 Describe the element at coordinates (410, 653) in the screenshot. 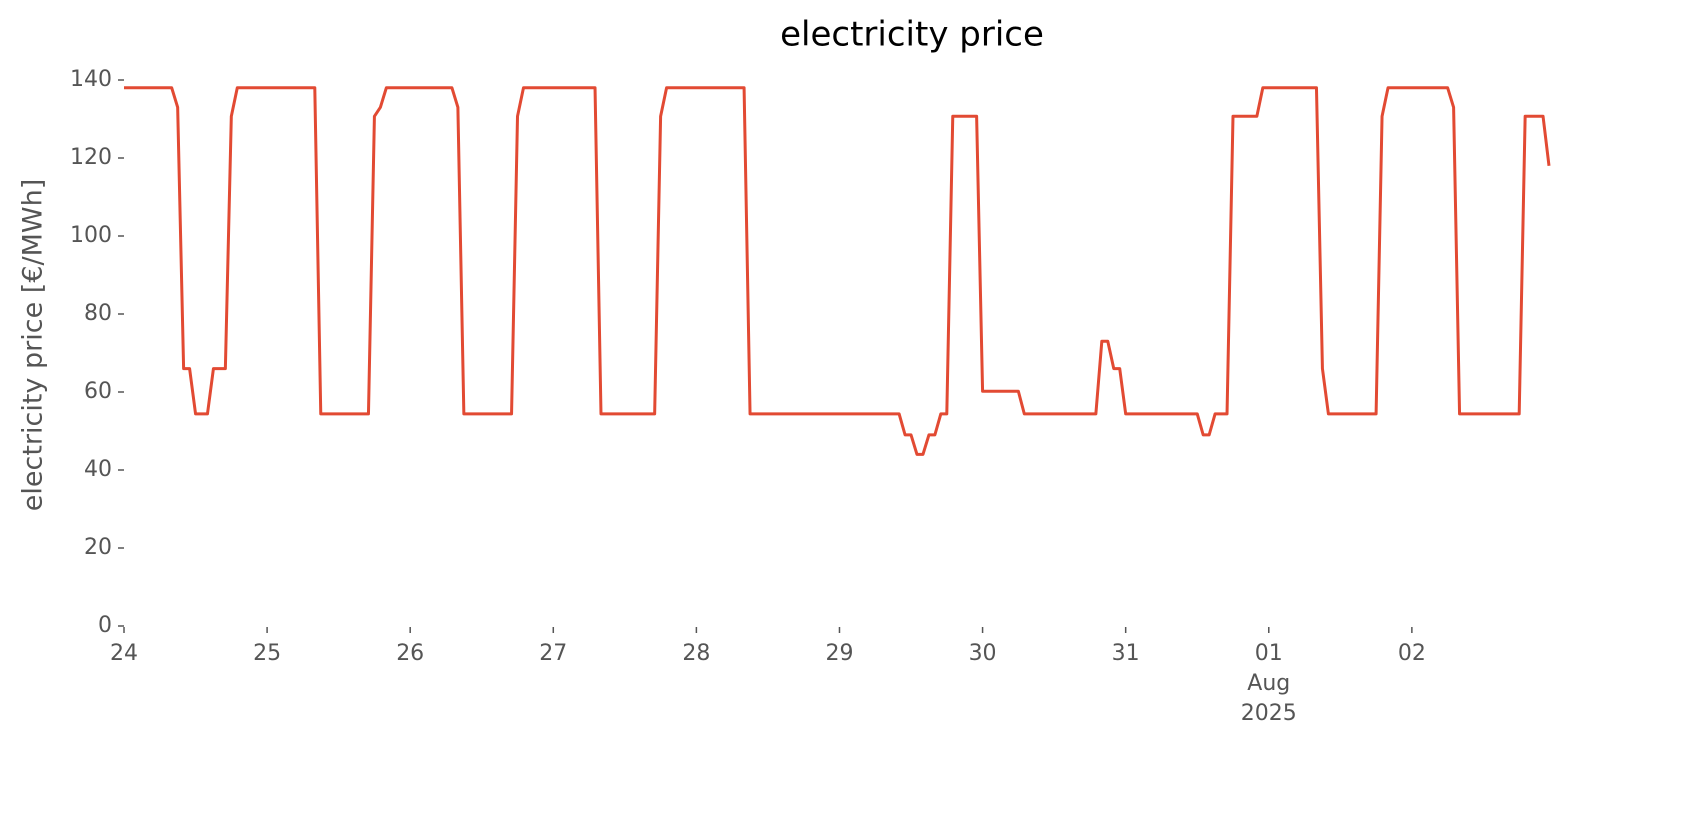

I see `x-tick-label: 26` at that location.